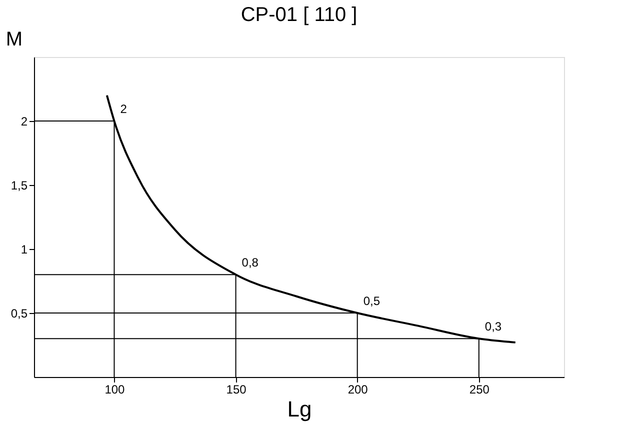 This screenshot has width=620, height=431. What do you see at coordinates (19, 313) in the screenshot?
I see `y-tick-label: 0,5` at bounding box center [19, 313].